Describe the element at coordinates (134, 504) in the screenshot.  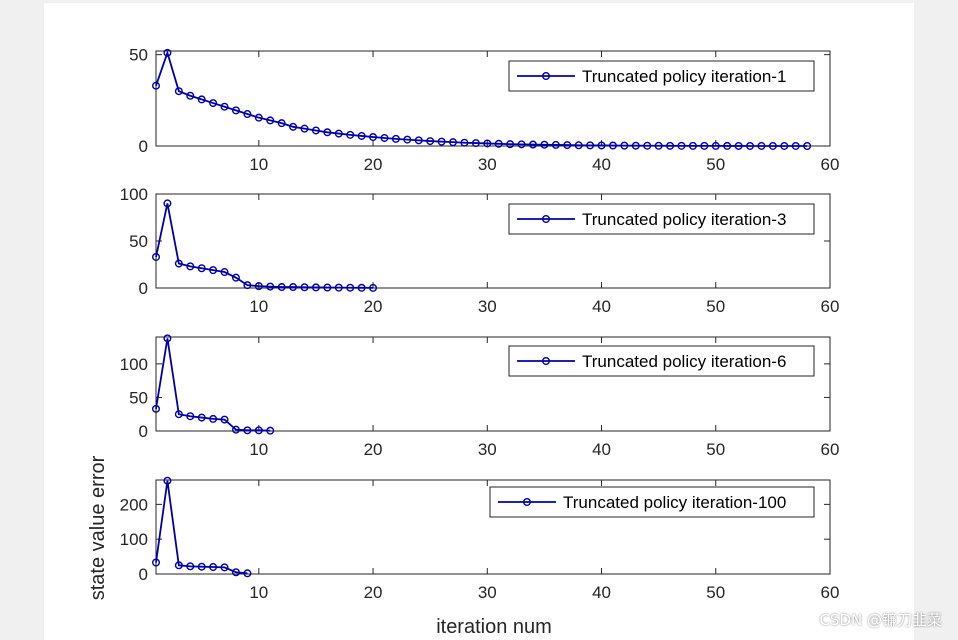
I see `y-tick-label: 200` at that location.